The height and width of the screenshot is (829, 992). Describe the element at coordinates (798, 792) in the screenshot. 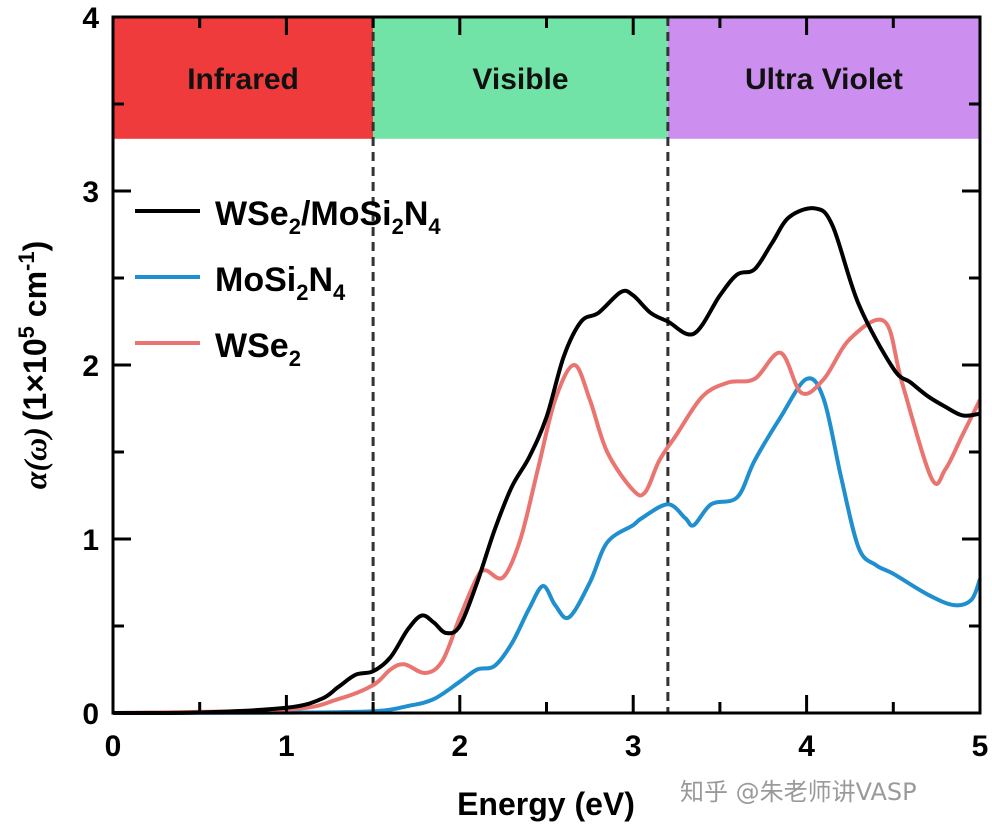

I see `watermark: 知乎 @朱老师讲VASP` at that location.